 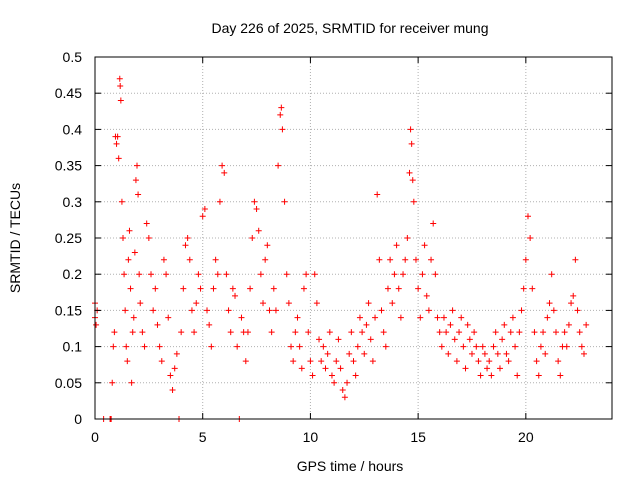 I want to click on y-axis-title: SRMTID / TECUs, so click(x=15, y=238).